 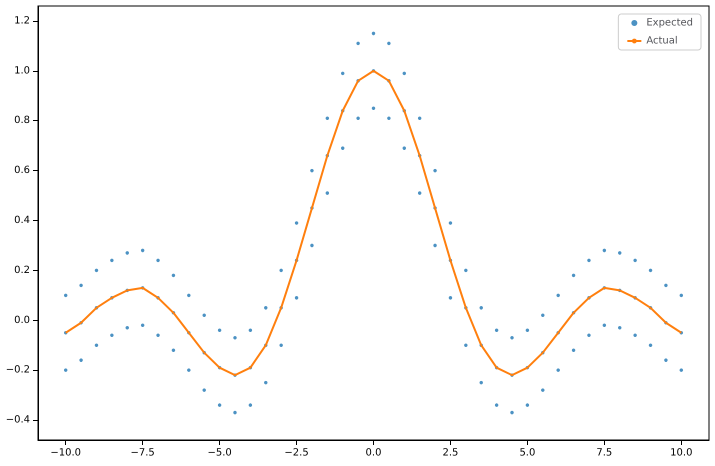 What do you see at coordinates (22, 320) in the screenshot?
I see `y-tick-label: 0.0` at bounding box center [22, 320].